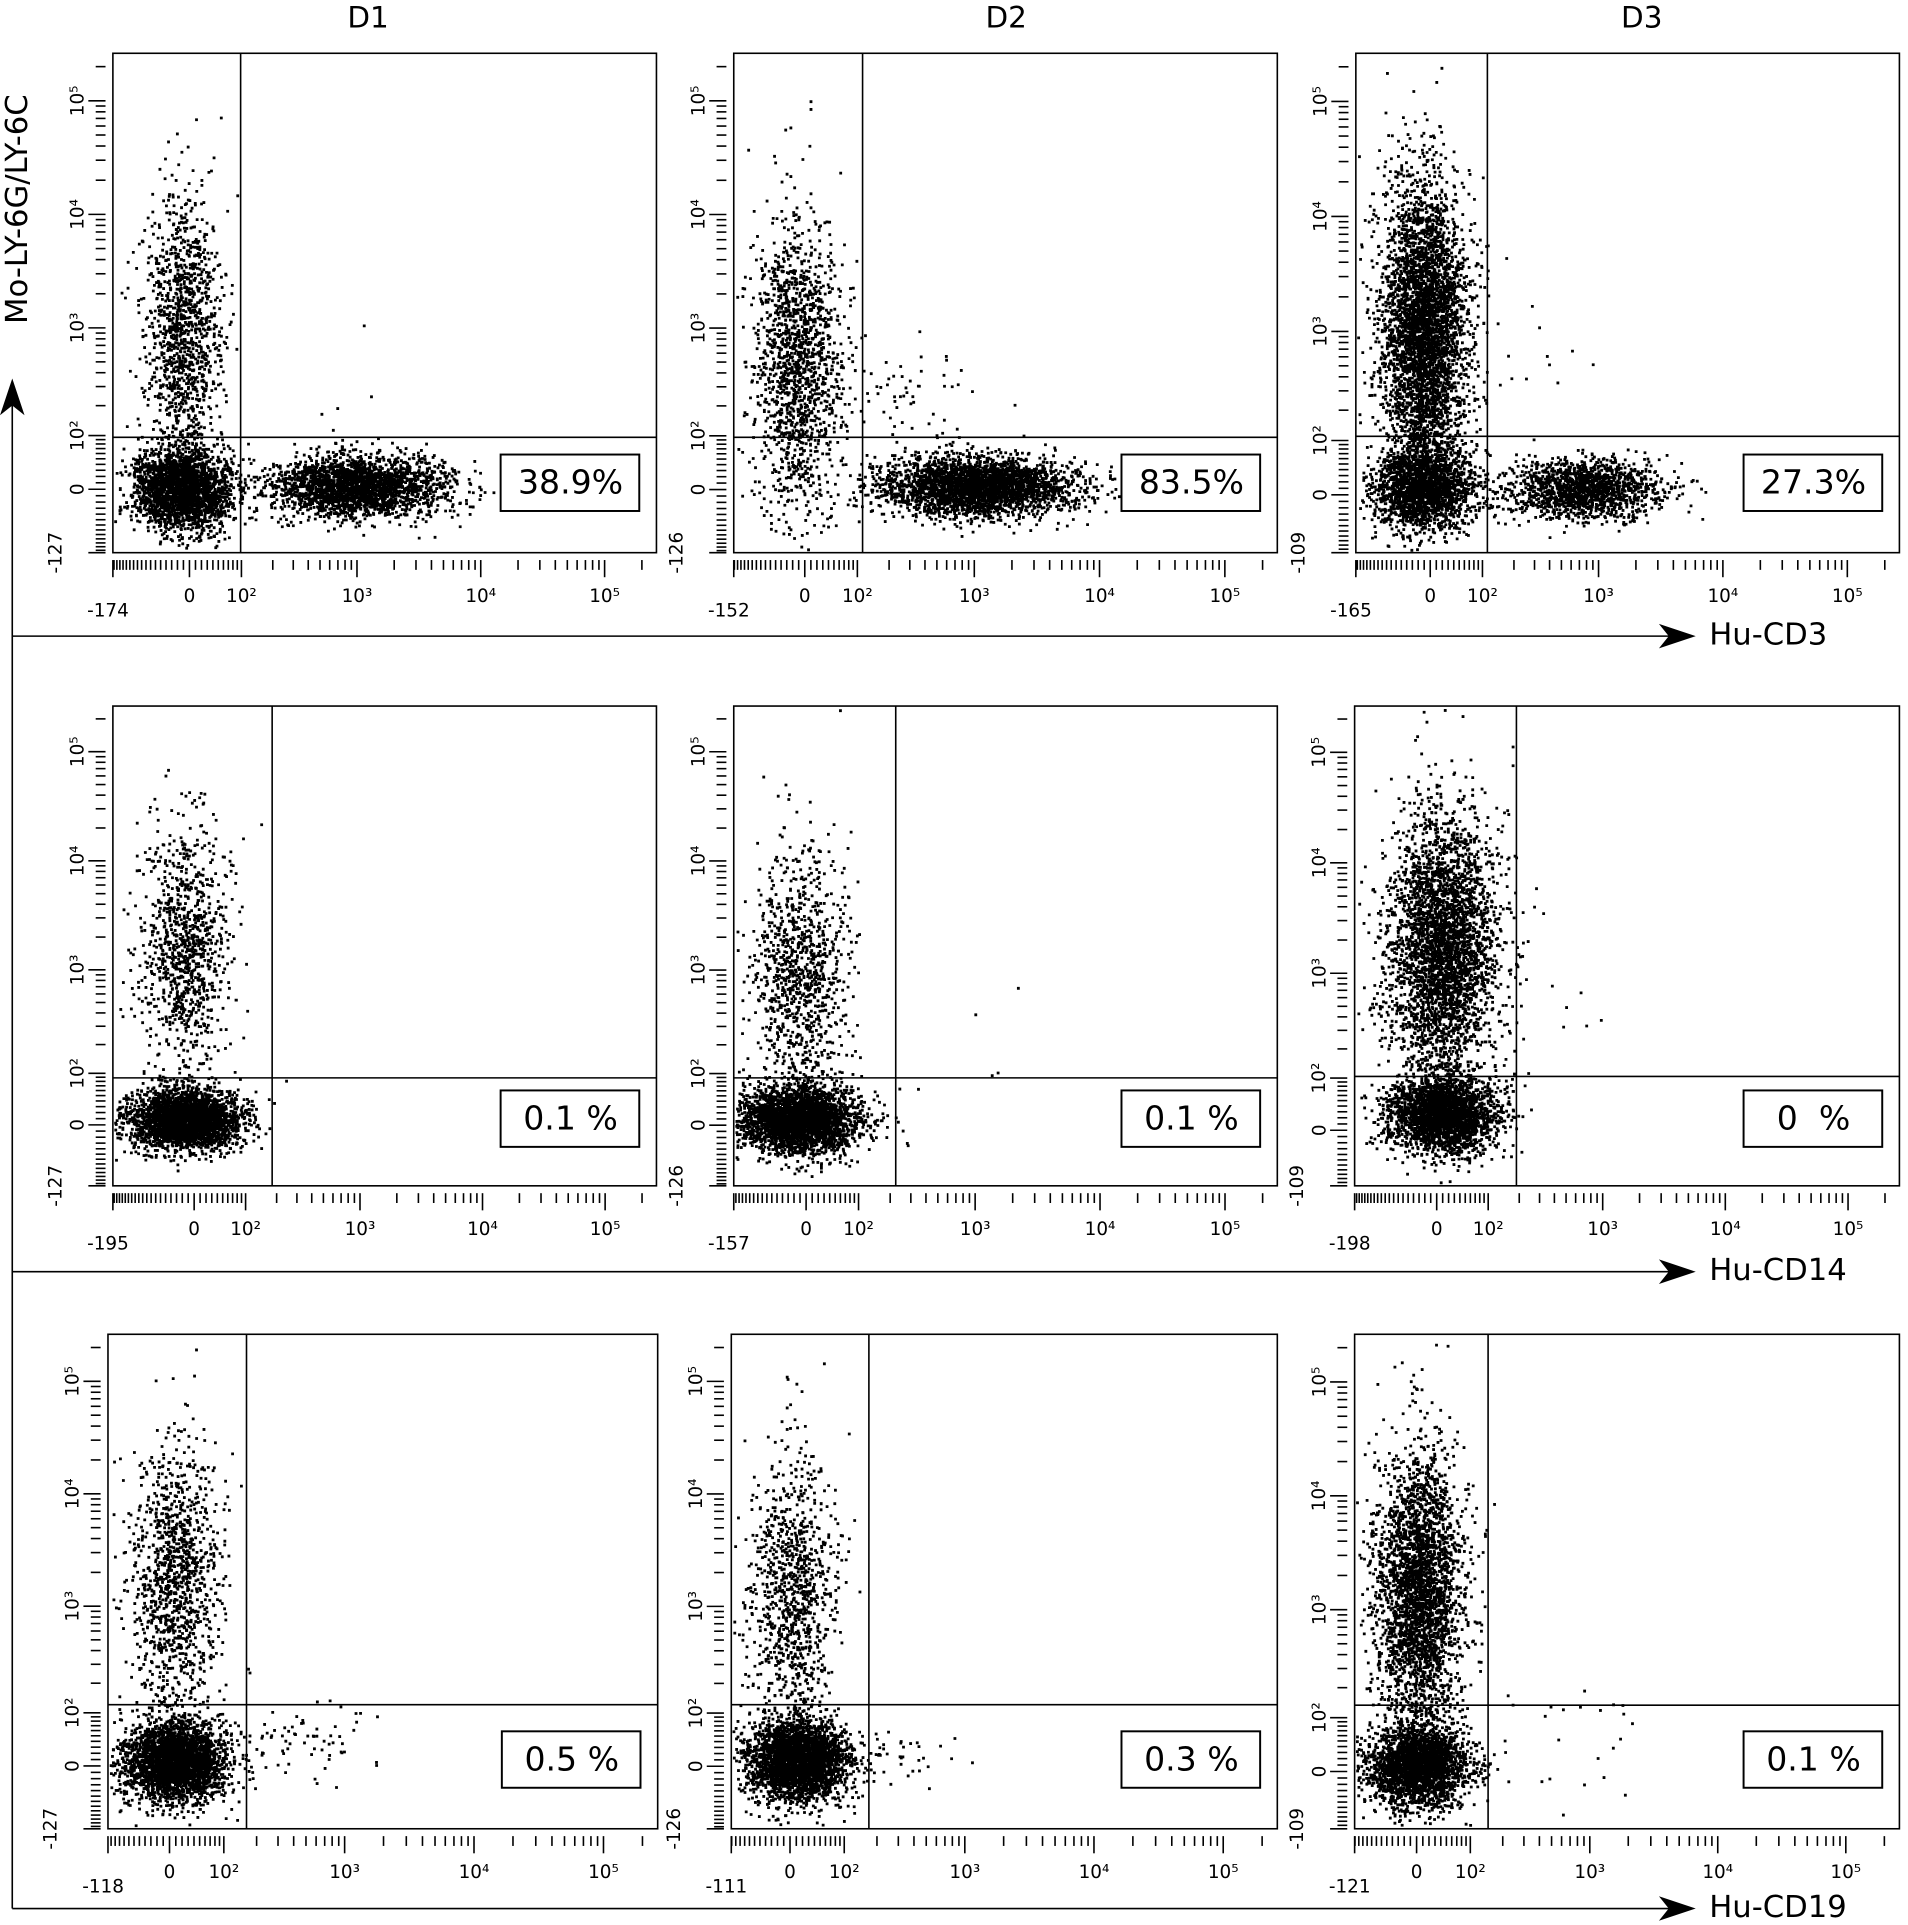  Describe the element at coordinates (729, 1244) in the screenshot. I see `x-tick-label: -157` at that location.